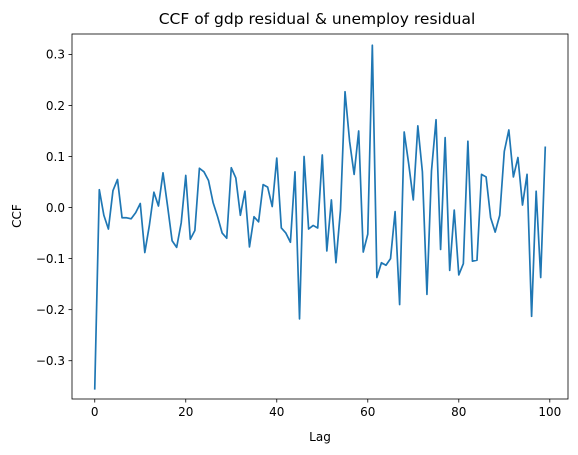 Image resolution: width=578 pixels, height=455 pixels. What do you see at coordinates (55, 55) in the screenshot?
I see `y-tick-label: 0.3` at bounding box center [55, 55].